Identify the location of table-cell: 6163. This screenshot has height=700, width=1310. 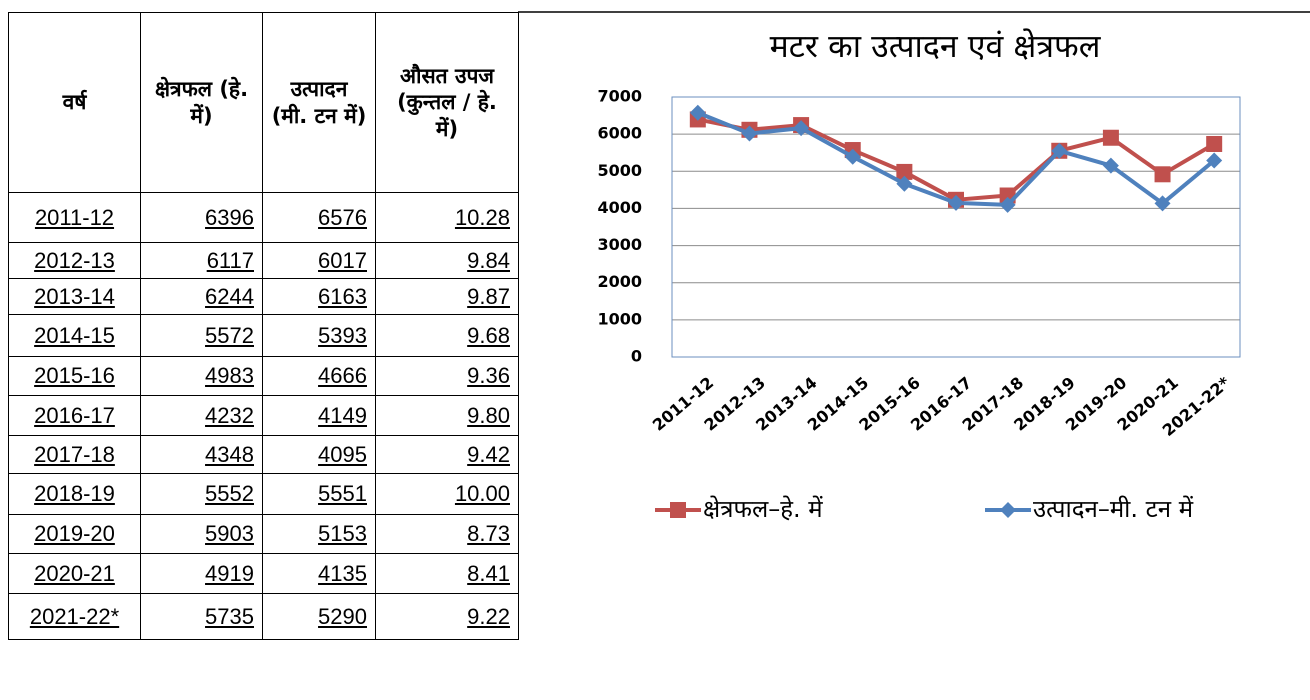
(319, 296).